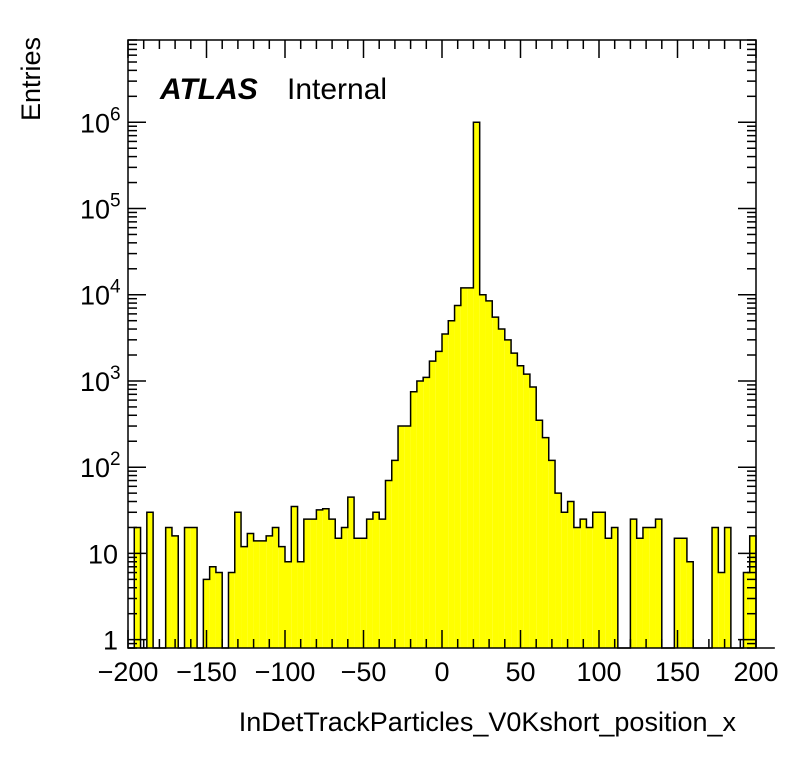  What do you see at coordinates (208, 89) in the screenshot?
I see `atlas-label: ATLAS` at bounding box center [208, 89].